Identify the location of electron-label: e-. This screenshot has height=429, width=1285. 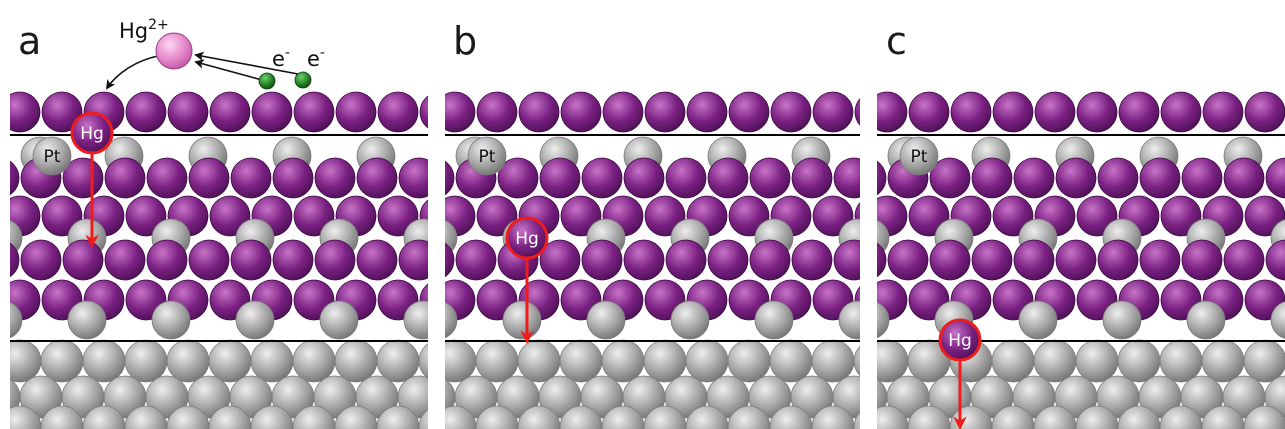
(316, 58).